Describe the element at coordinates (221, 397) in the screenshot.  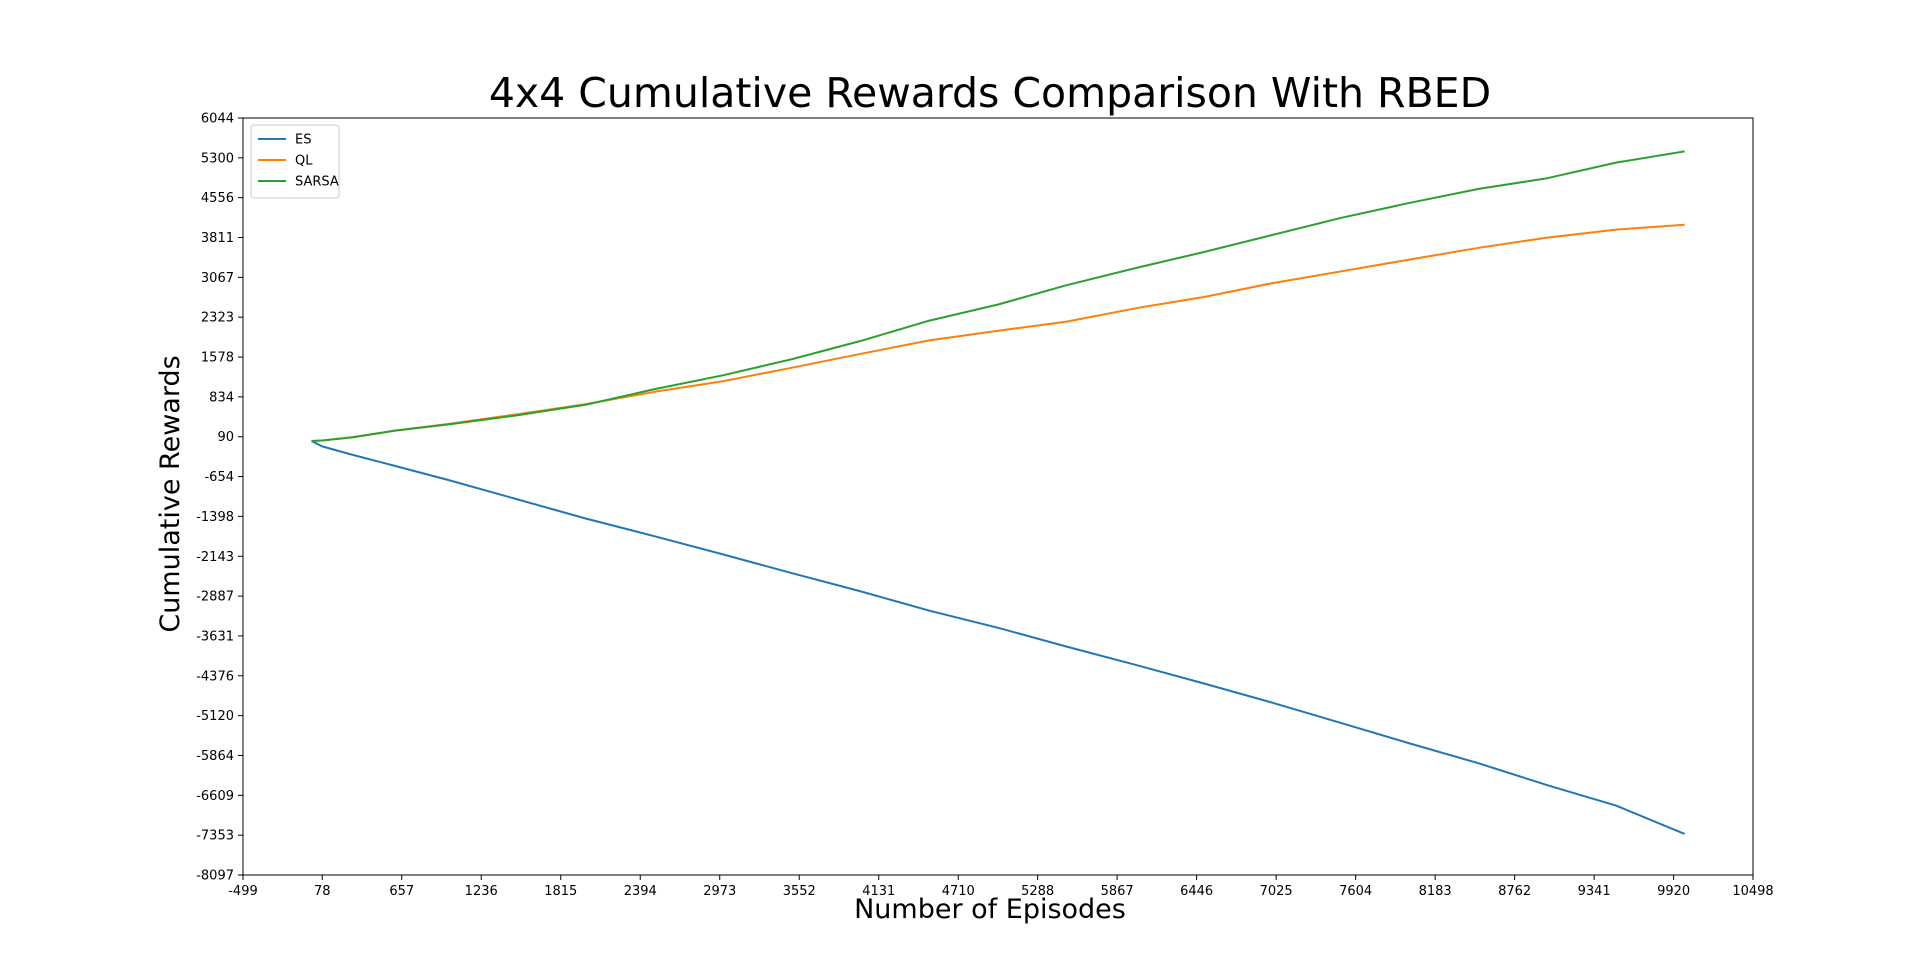
I see `y-tick-label: 834` at that location.